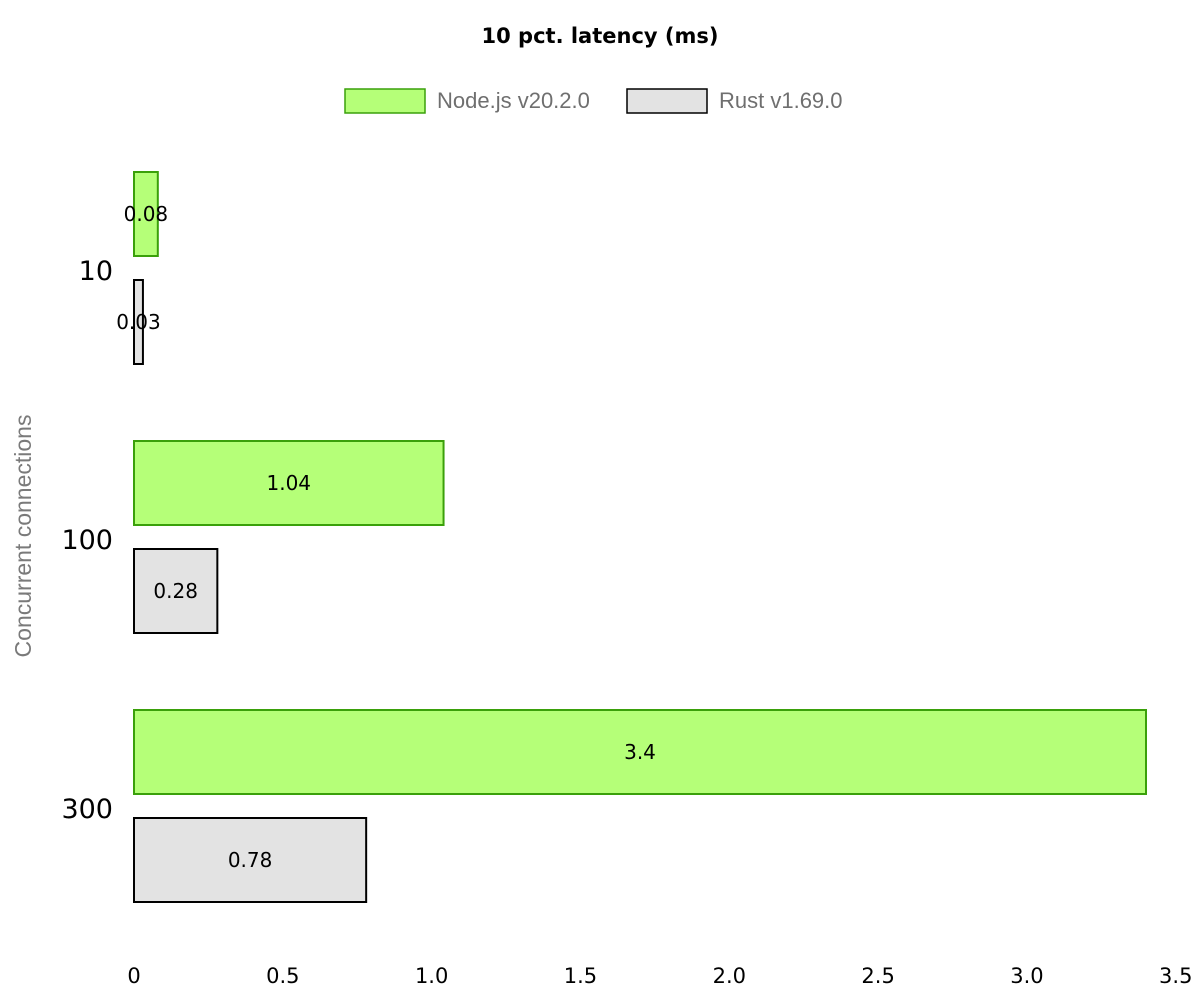  Describe the element at coordinates (877, 976) in the screenshot. I see `x-tick-label: 2.5` at that location.